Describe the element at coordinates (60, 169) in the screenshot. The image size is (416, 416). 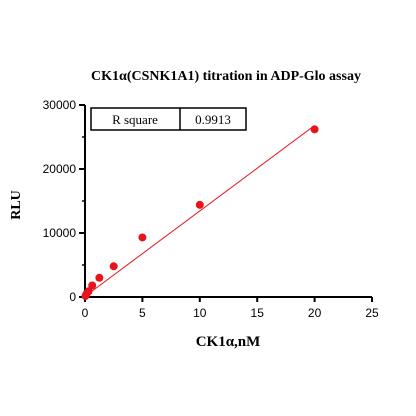
I see `y-tick-label: 20000` at that location.